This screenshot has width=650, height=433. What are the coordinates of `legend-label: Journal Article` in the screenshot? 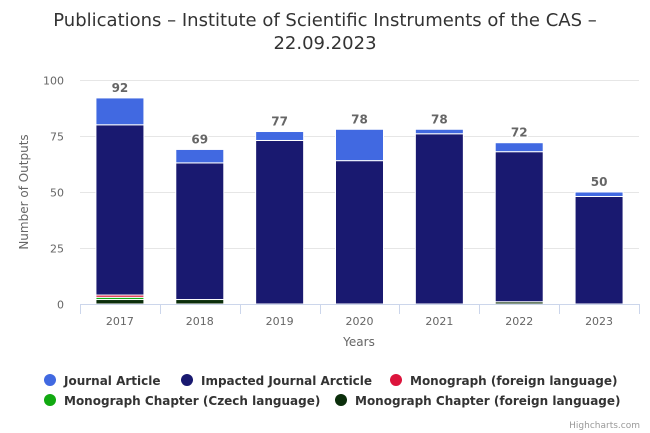 It's located at (112, 381).